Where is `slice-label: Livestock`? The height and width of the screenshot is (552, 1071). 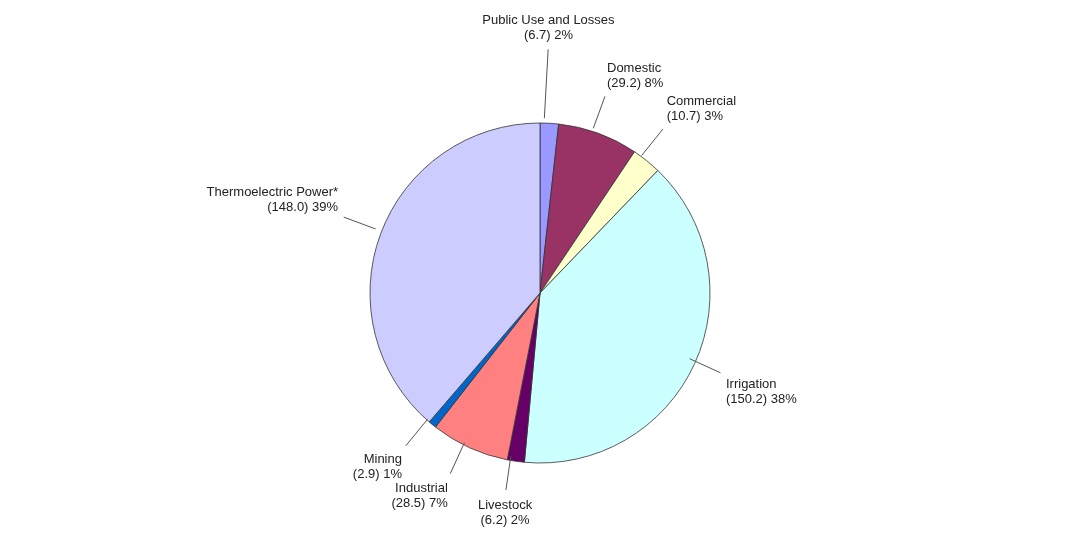 slice-label: Livestock is located at coordinates (505, 504).